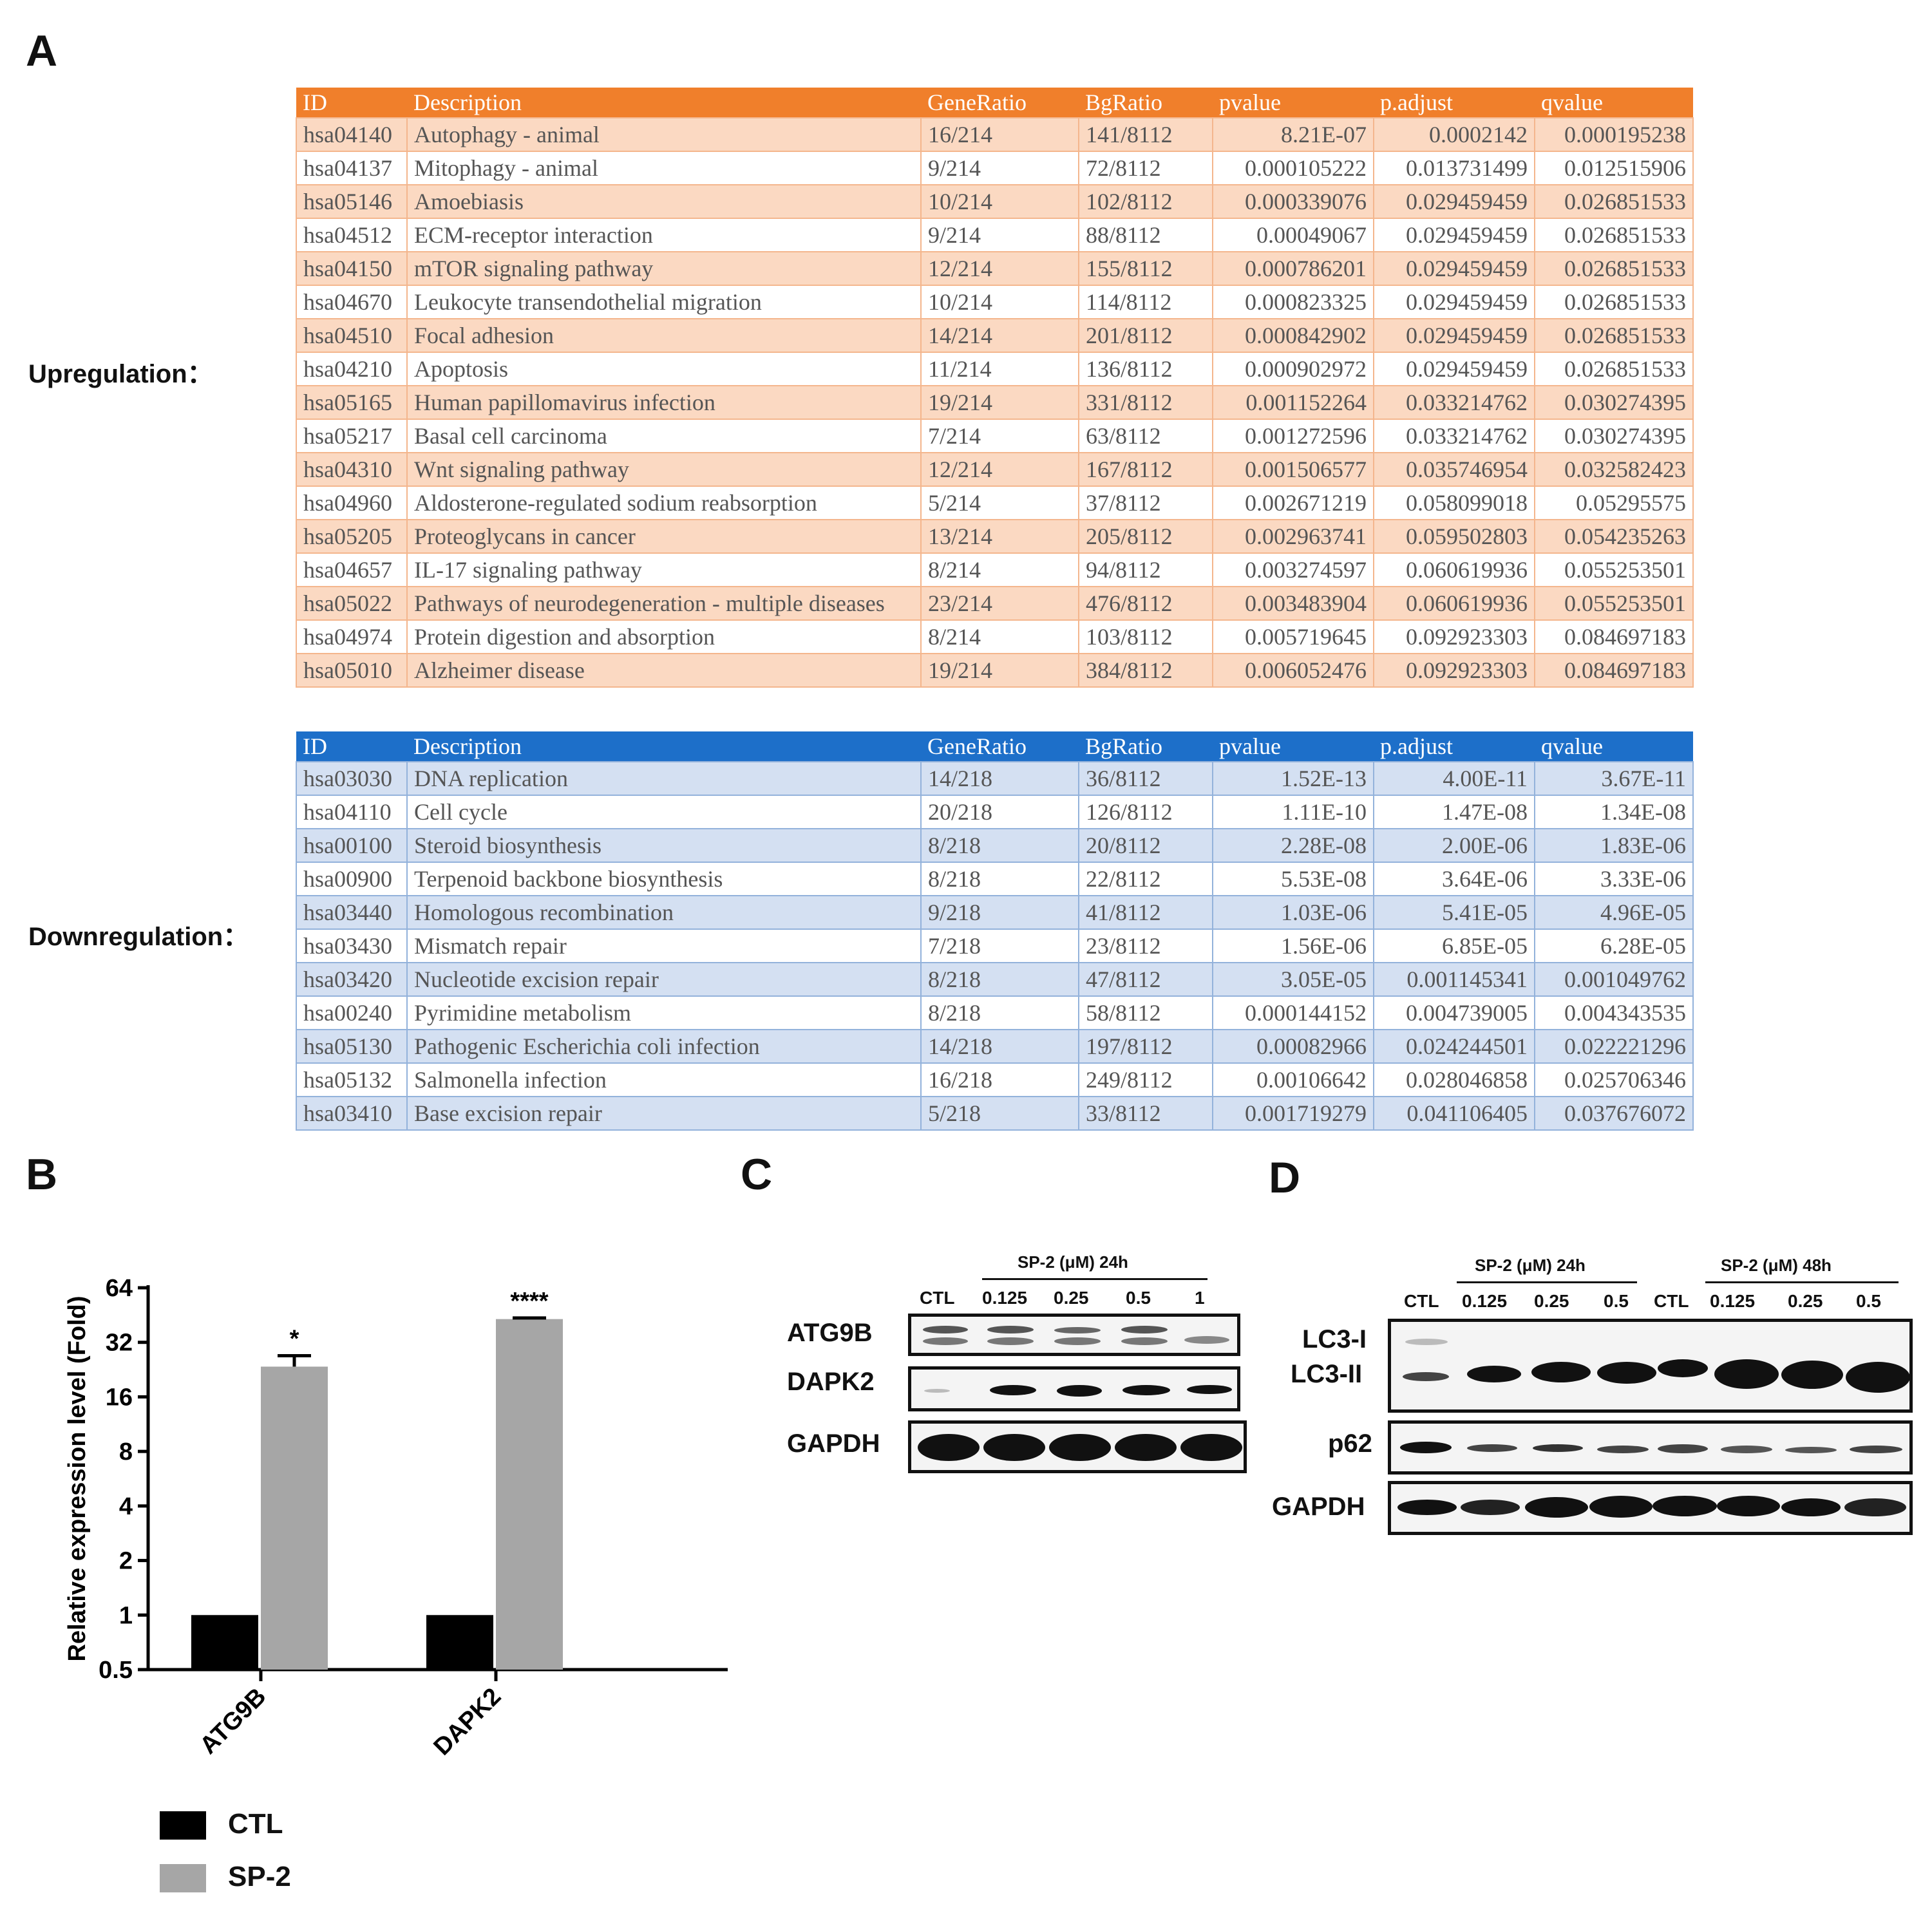 The image size is (1932, 1913). What do you see at coordinates (1145, 603) in the screenshot?
I see `cell-bg-ratio: 476/8112` at bounding box center [1145, 603].